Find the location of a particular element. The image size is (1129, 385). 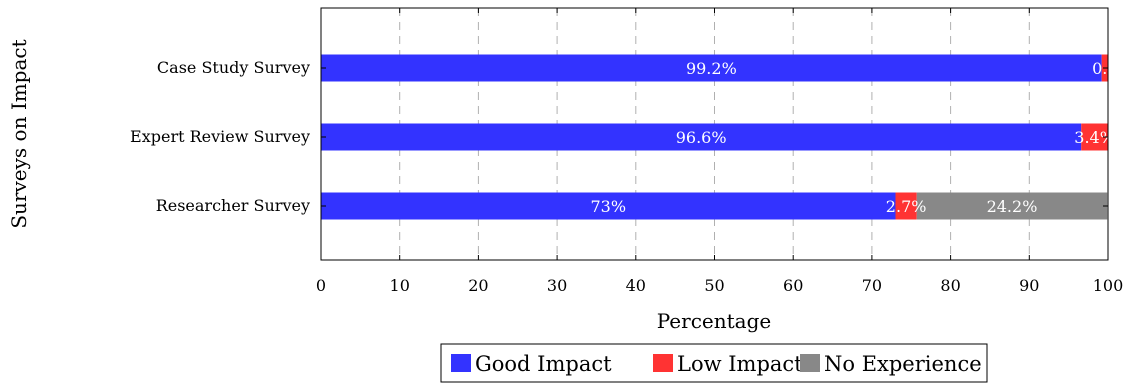

bar-value-label: 99.2% is located at coordinates (711, 68).